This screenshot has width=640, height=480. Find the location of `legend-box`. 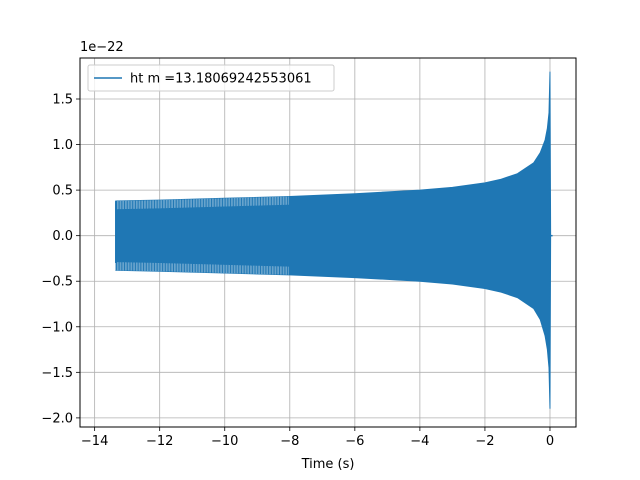

legend-box is located at coordinates (211, 78).